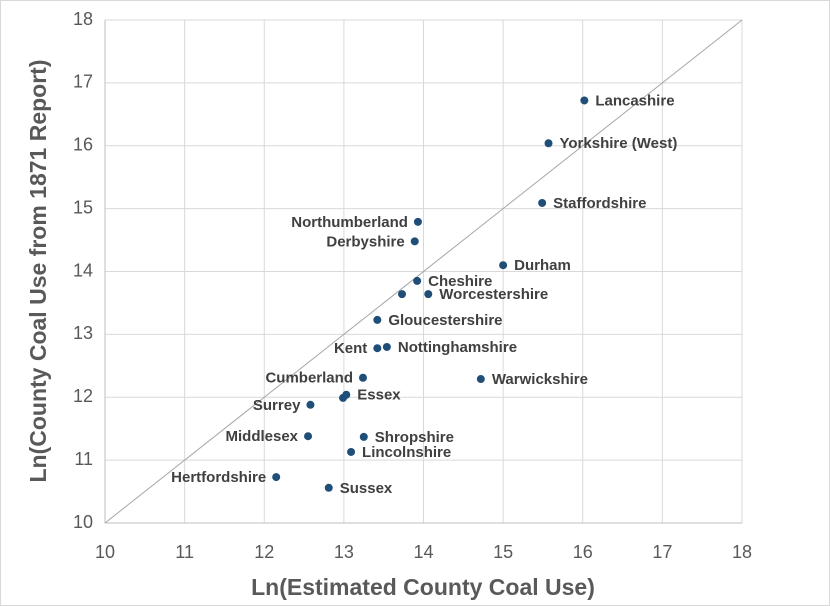 The height and width of the screenshot is (606, 830). What do you see at coordinates (493, 294) in the screenshot?
I see `point-label: Worcestershire` at bounding box center [493, 294].